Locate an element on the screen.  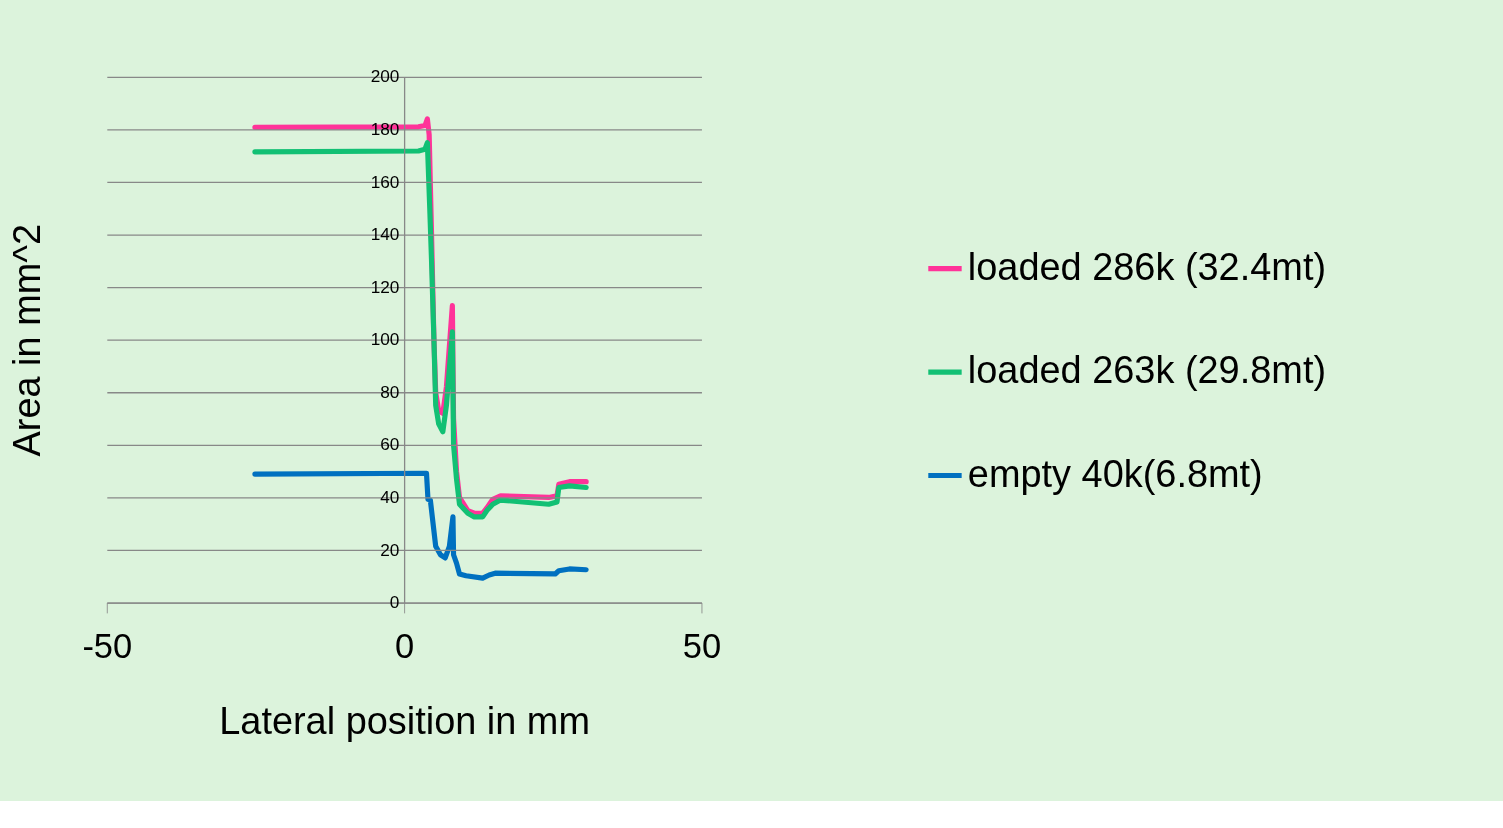
y-tick-label: 120 is located at coordinates (385, 286).